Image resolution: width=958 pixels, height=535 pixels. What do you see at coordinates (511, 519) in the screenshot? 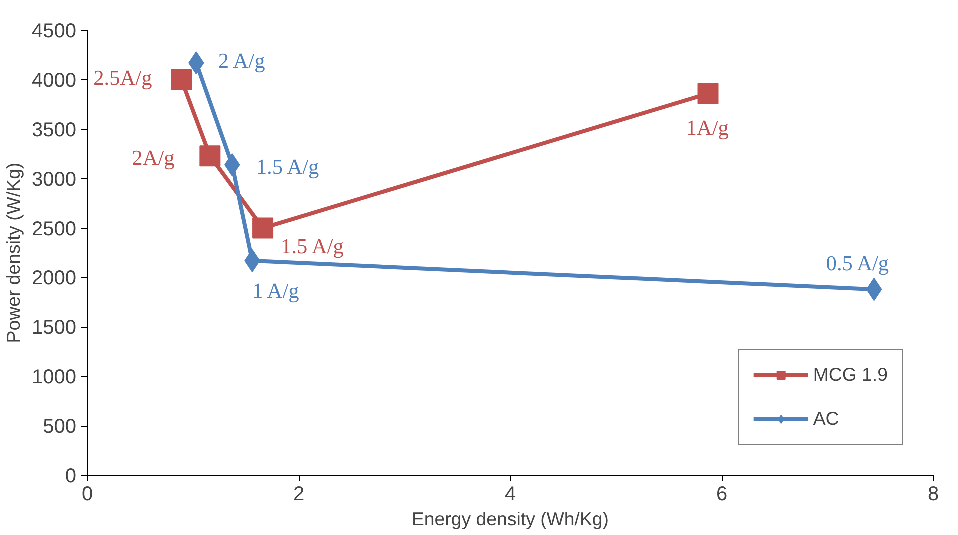
I see `x-axis-title: Energy density (Wh/Kg)` at bounding box center [511, 519].